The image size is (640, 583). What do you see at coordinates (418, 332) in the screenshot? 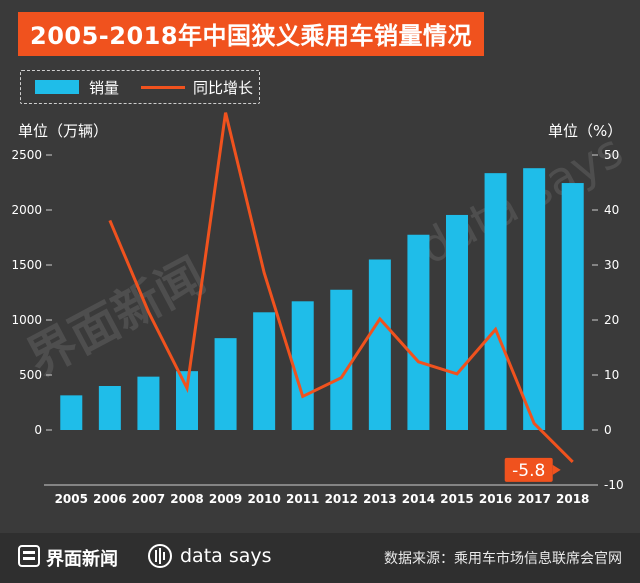
I see `bar-2014` at bounding box center [418, 332].